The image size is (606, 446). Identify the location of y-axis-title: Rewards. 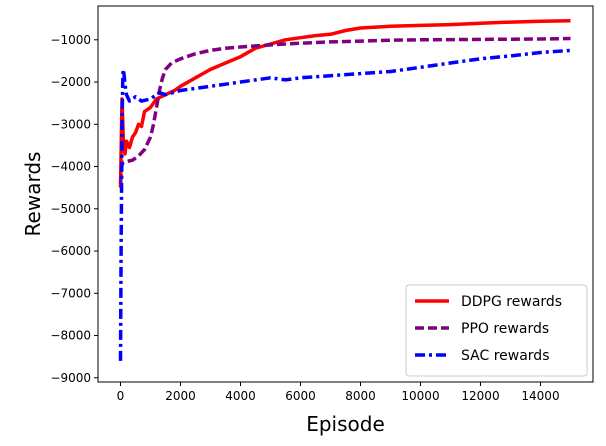
(33, 194).